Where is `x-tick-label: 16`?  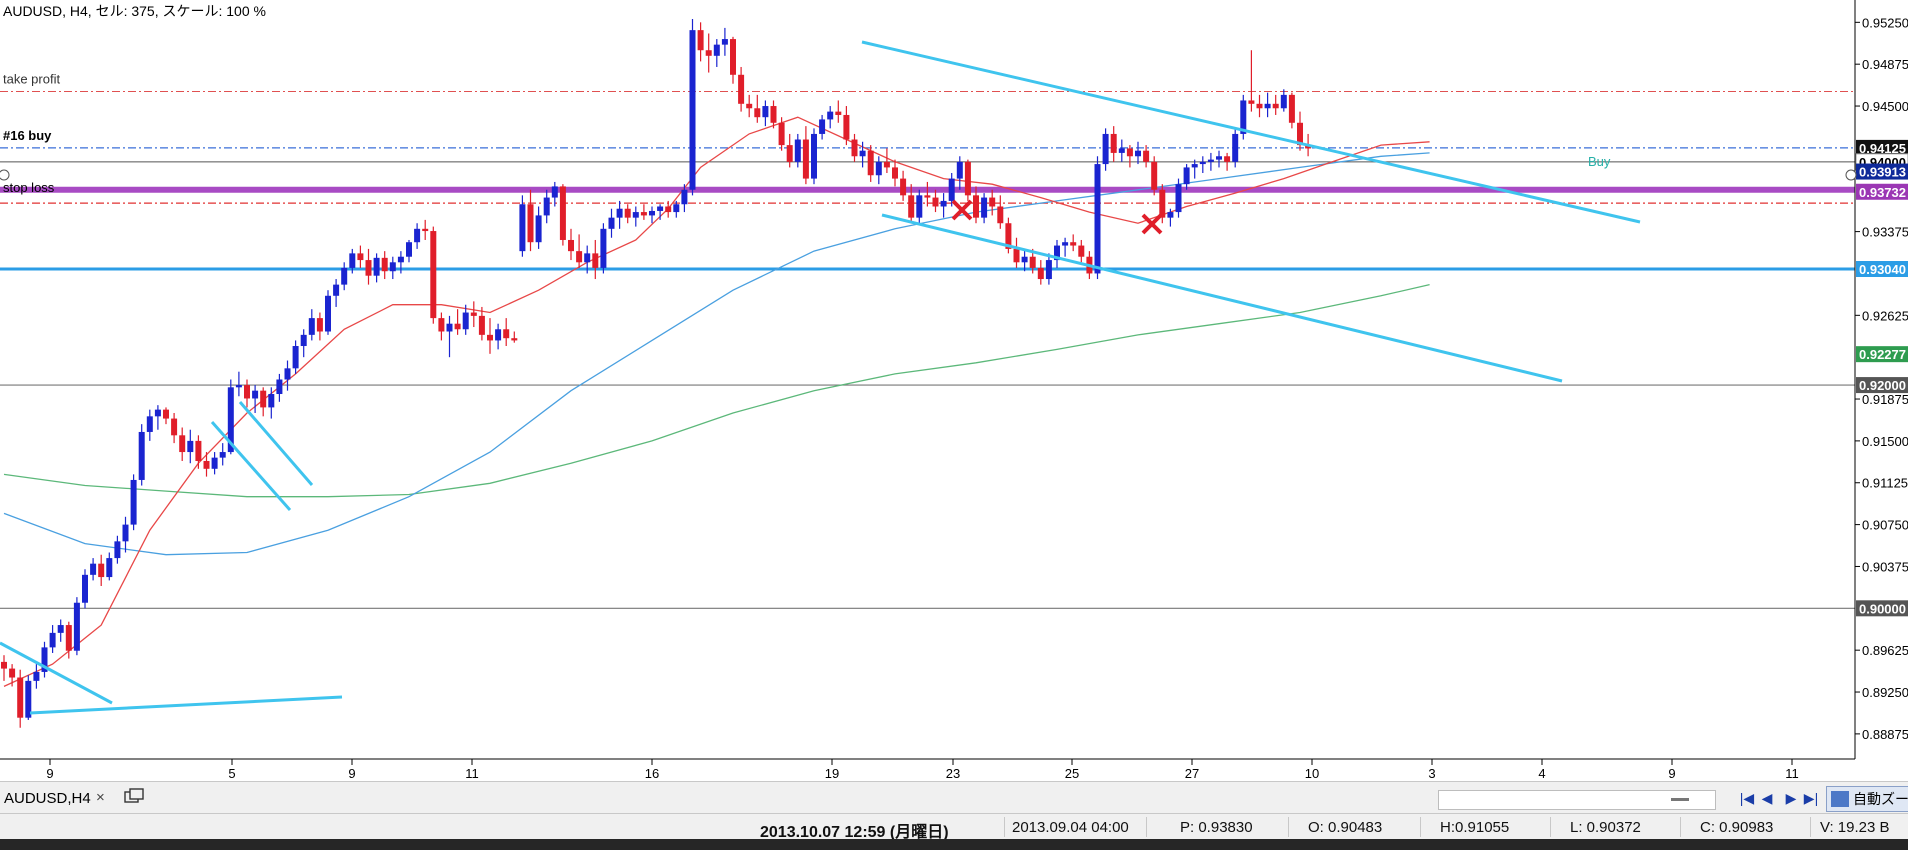 x-tick-label: 16 is located at coordinates (652, 773).